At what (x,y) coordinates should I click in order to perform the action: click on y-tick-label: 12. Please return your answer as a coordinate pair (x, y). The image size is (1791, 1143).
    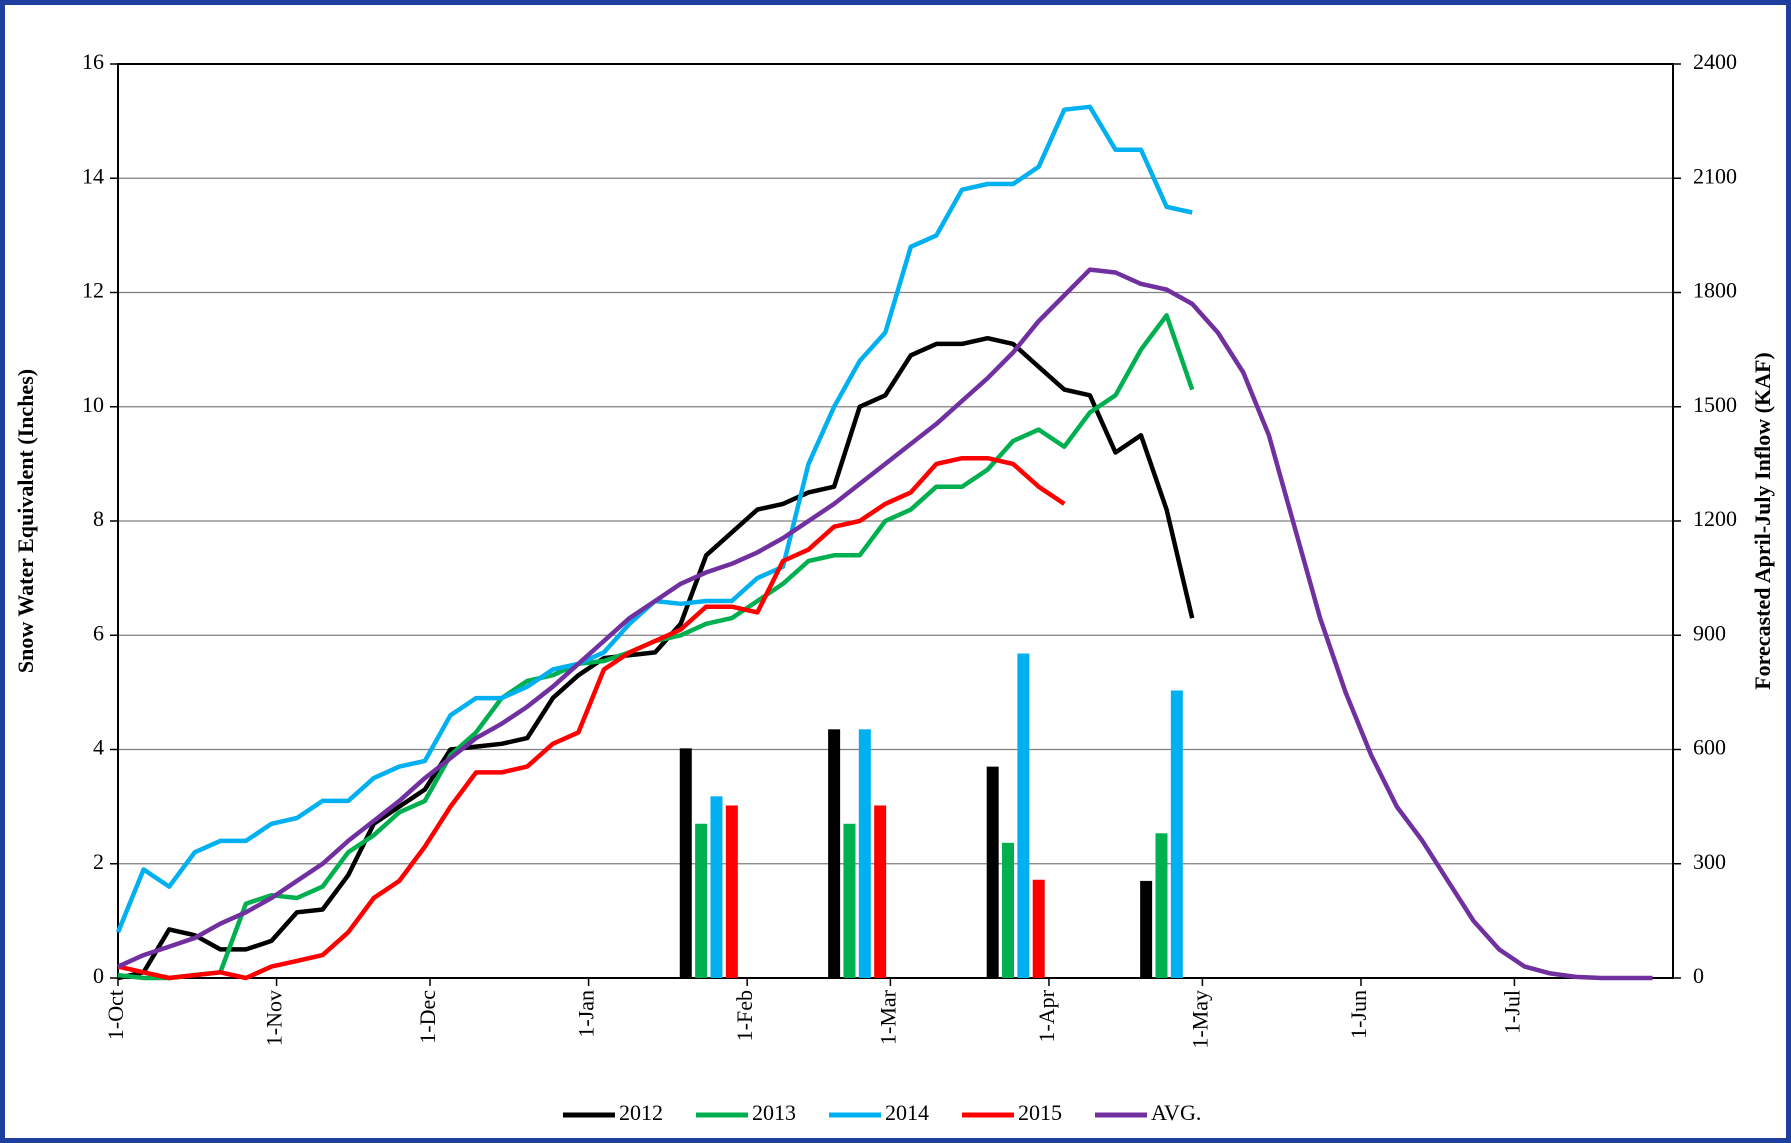
    Looking at the image, I should click on (93, 290).